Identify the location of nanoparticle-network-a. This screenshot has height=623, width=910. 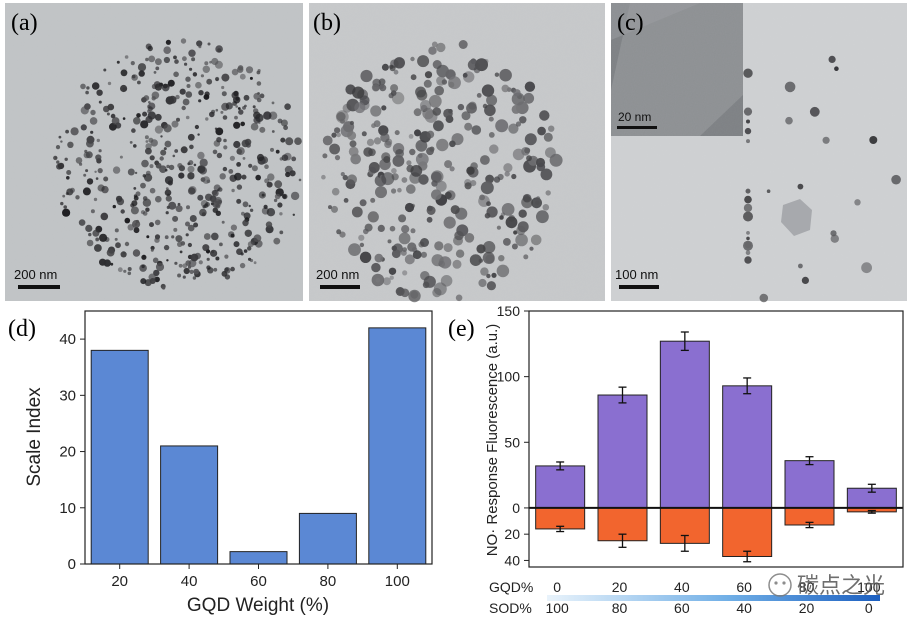
(177, 164).